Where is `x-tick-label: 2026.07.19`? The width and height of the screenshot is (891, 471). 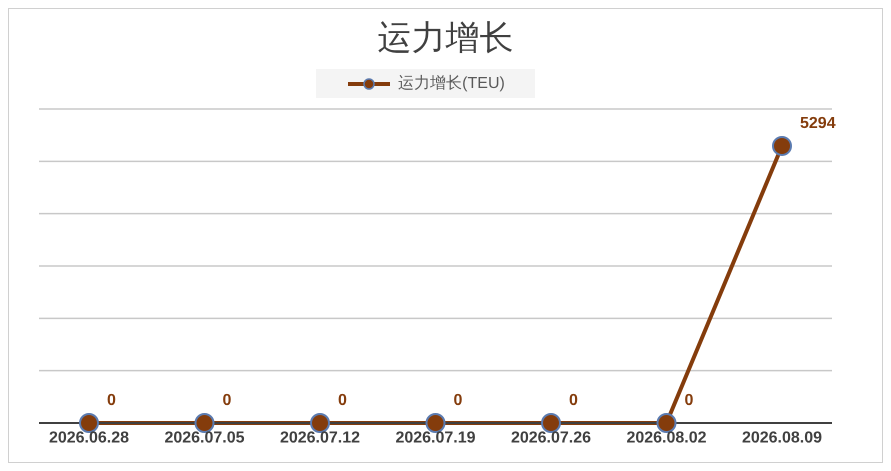
x-tick-label: 2026.07.19 is located at coordinates (435, 437).